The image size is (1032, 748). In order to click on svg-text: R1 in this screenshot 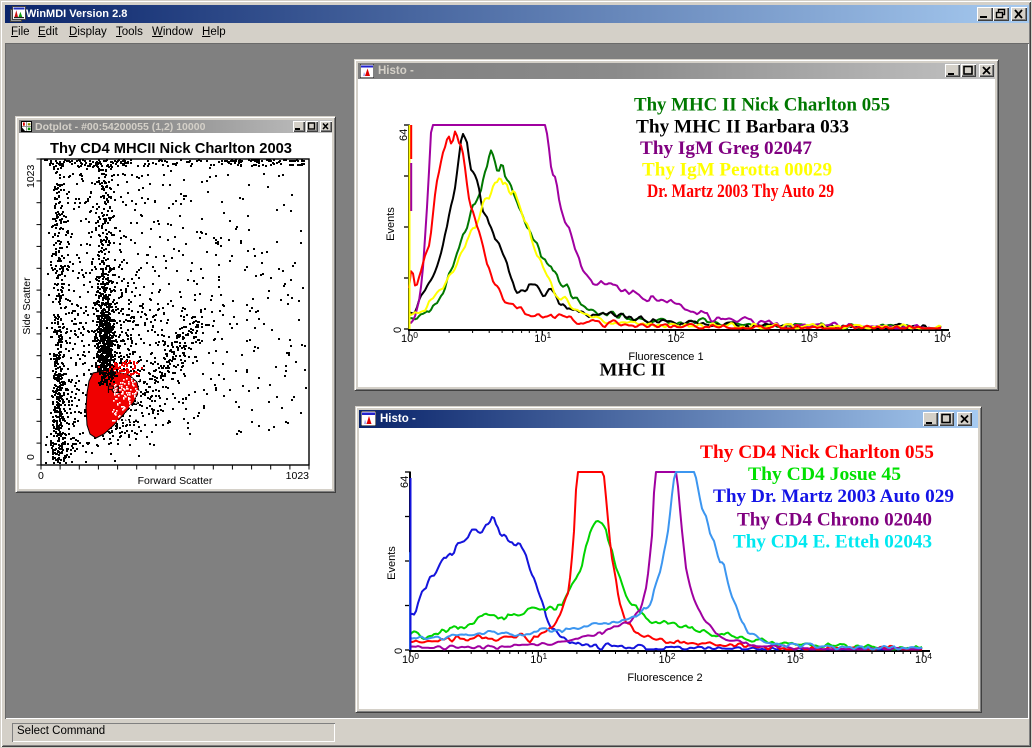, I will do `click(114, 390)`.